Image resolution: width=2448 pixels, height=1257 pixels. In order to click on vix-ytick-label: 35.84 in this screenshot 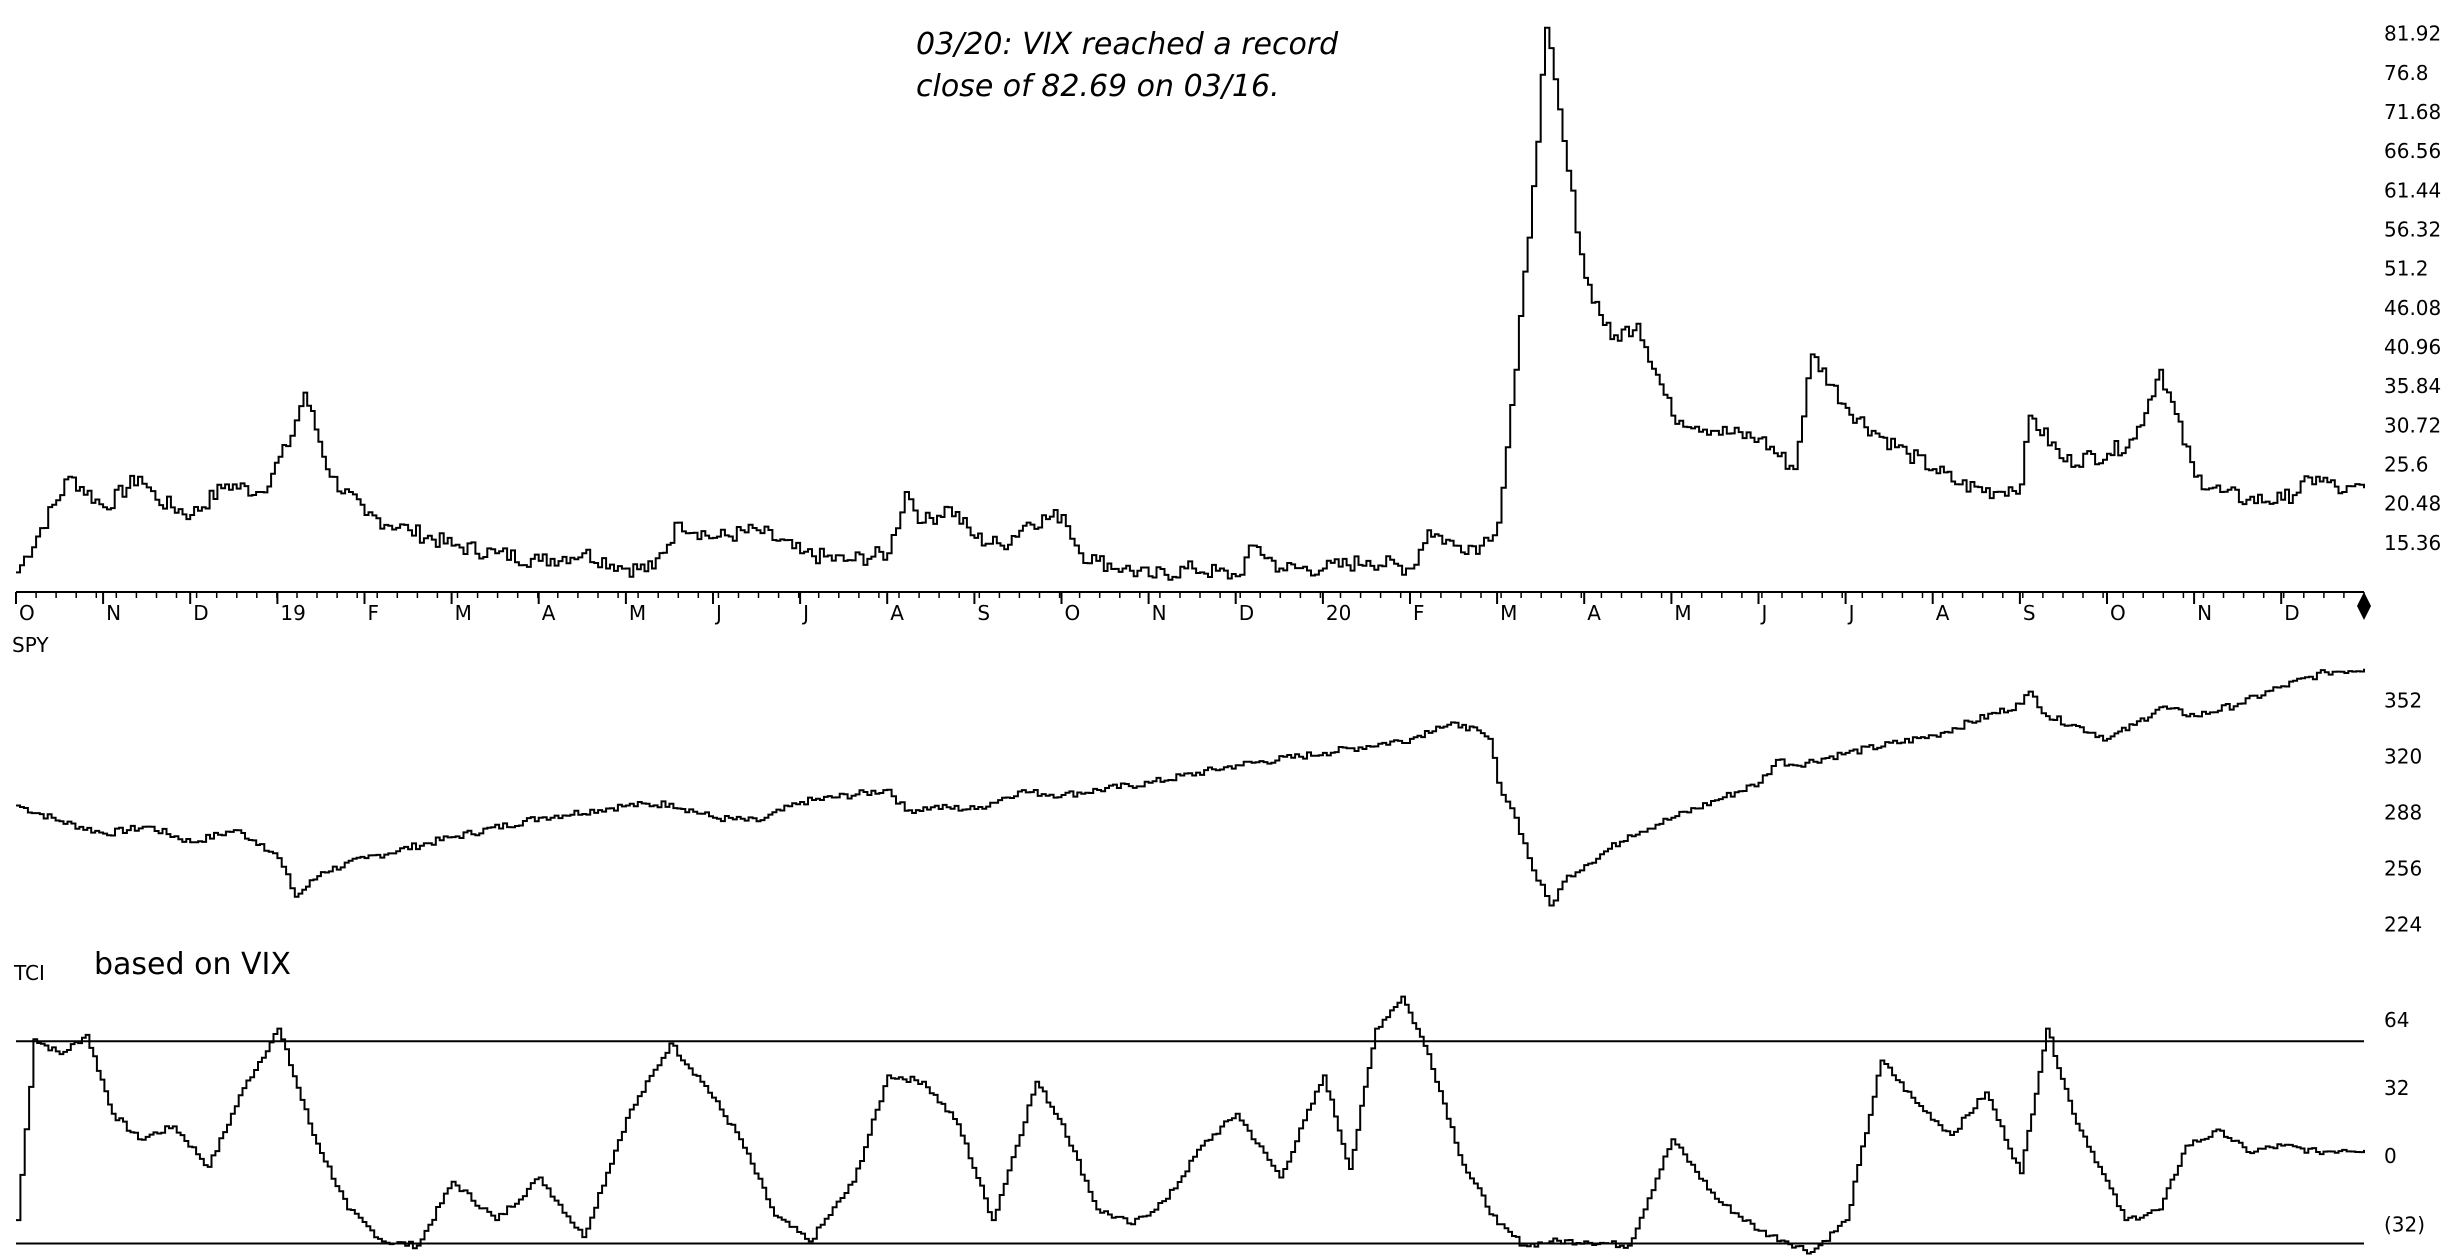, I will do `click(2412, 386)`.